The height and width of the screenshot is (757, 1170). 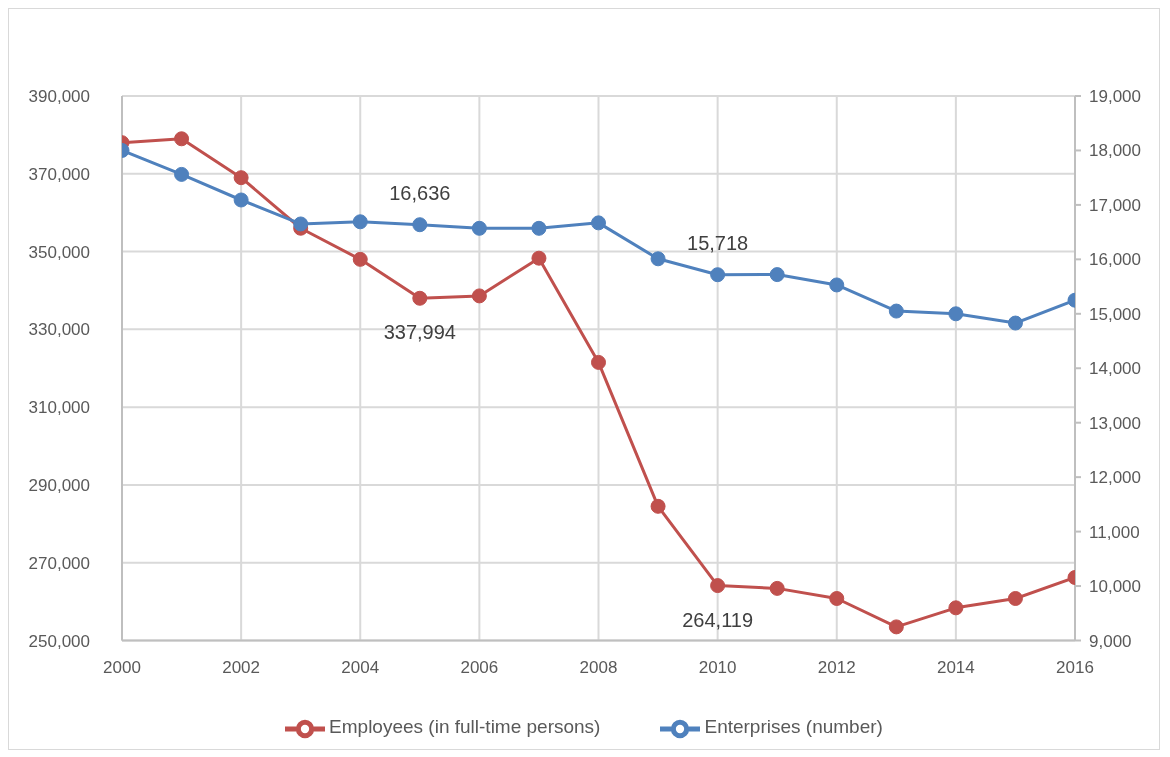 What do you see at coordinates (1115, 151) in the screenshot?
I see `y2-tick-label: 18,000` at bounding box center [1115, 151].